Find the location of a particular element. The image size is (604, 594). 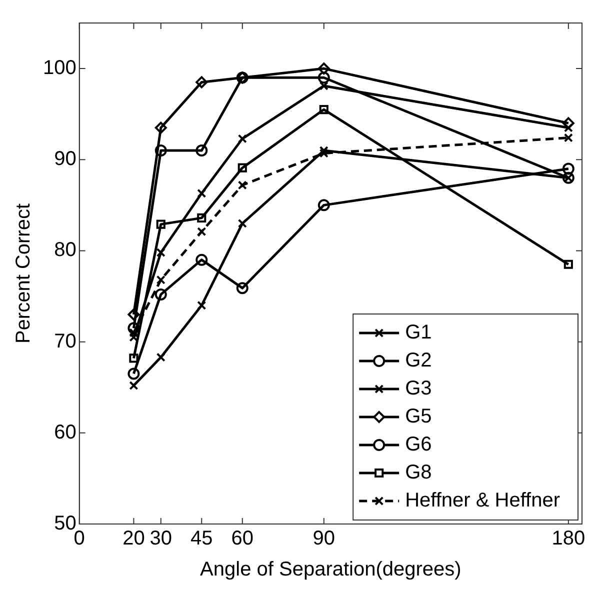

y-axis-title: Percent Correct is located at coordinates (23, 273).